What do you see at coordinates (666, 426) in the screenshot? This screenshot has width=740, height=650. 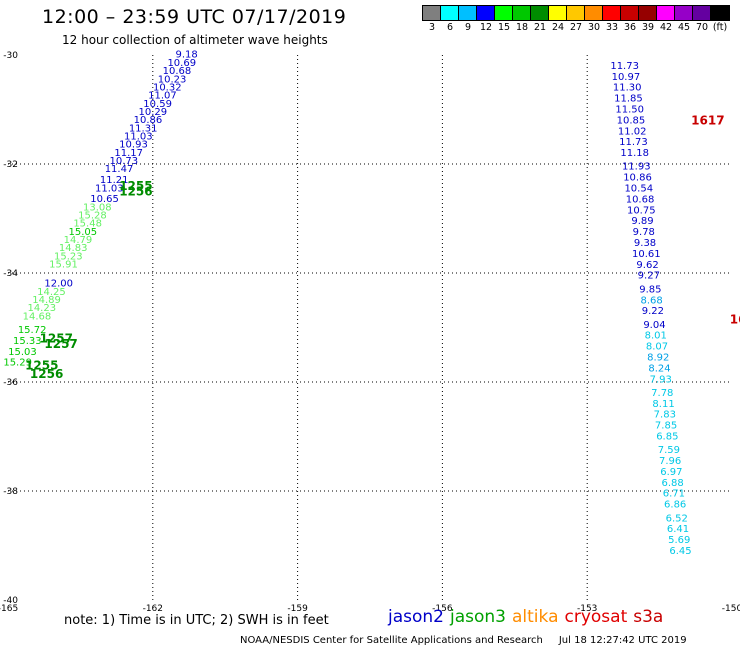 I see `wave-height-label: 7.85` at bounding box center [666, 426].